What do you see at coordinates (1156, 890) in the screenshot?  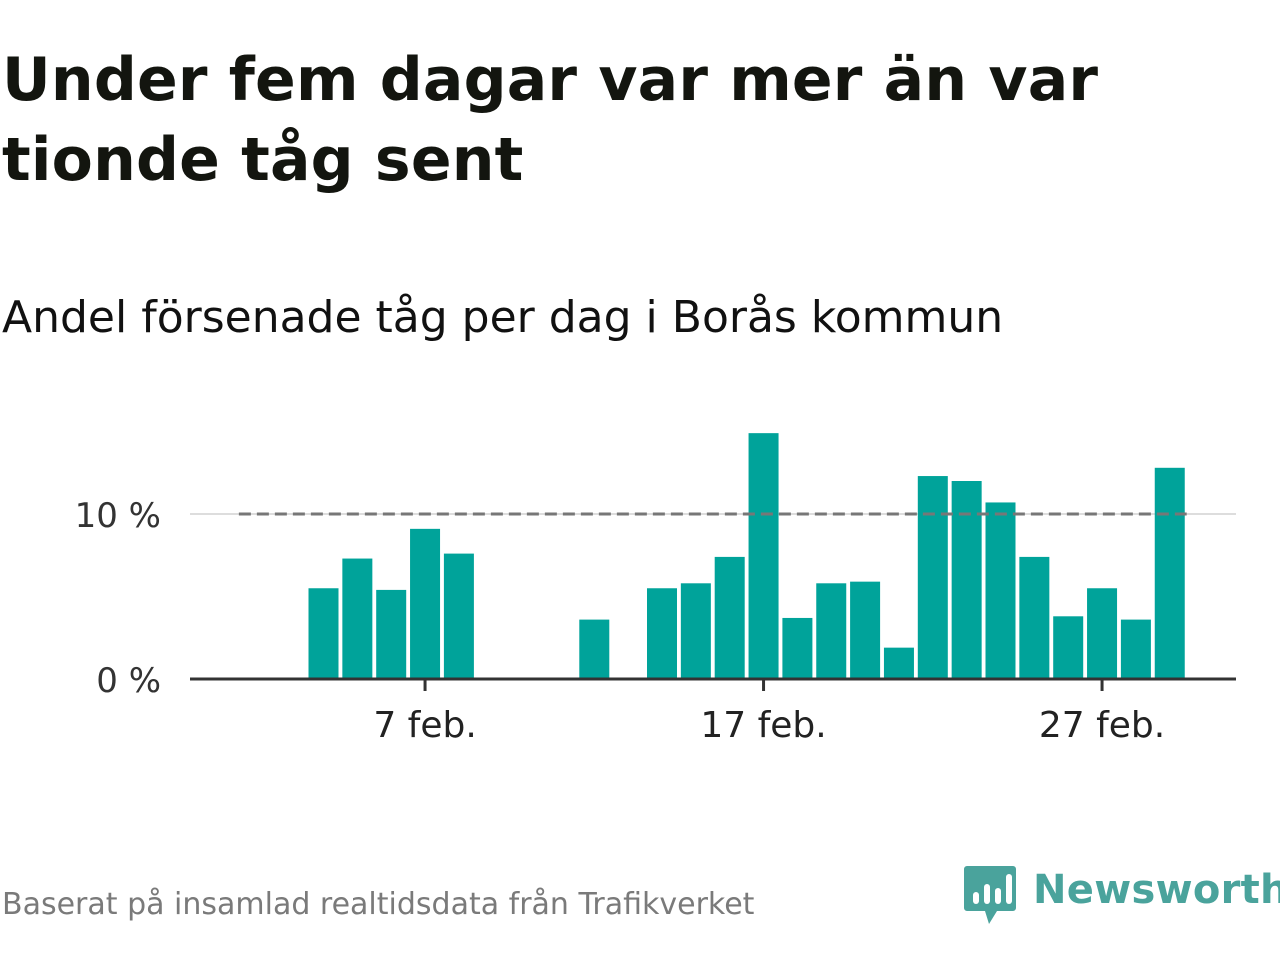 I see `brand-name: Newsworthy` at bounding box center [1156, 890].